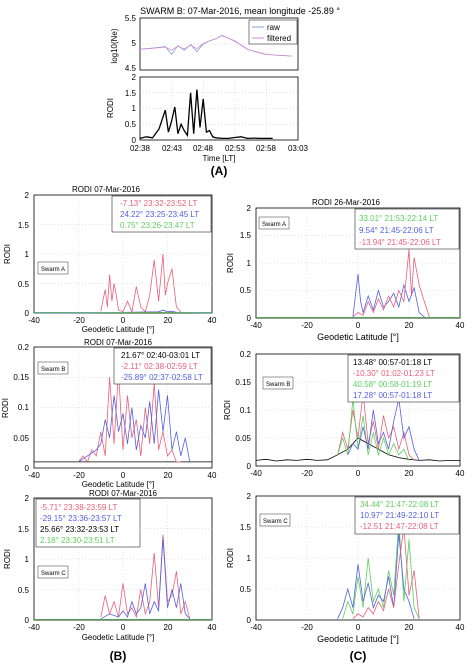 Image resolution: width=474 pixels, height=665 pixels. I want to click on chart-a-top-marks, so click(218, 45).